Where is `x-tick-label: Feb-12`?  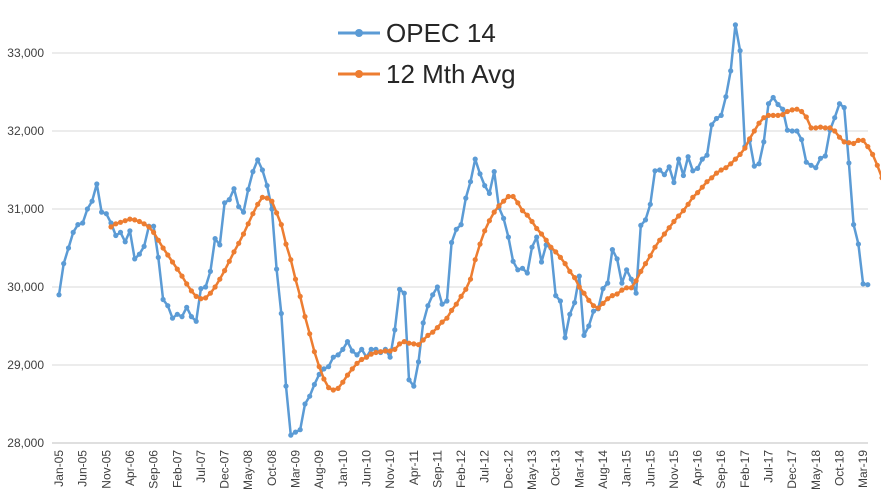 x-tick-label: Feb-12 is located at coordinates (461, 469).